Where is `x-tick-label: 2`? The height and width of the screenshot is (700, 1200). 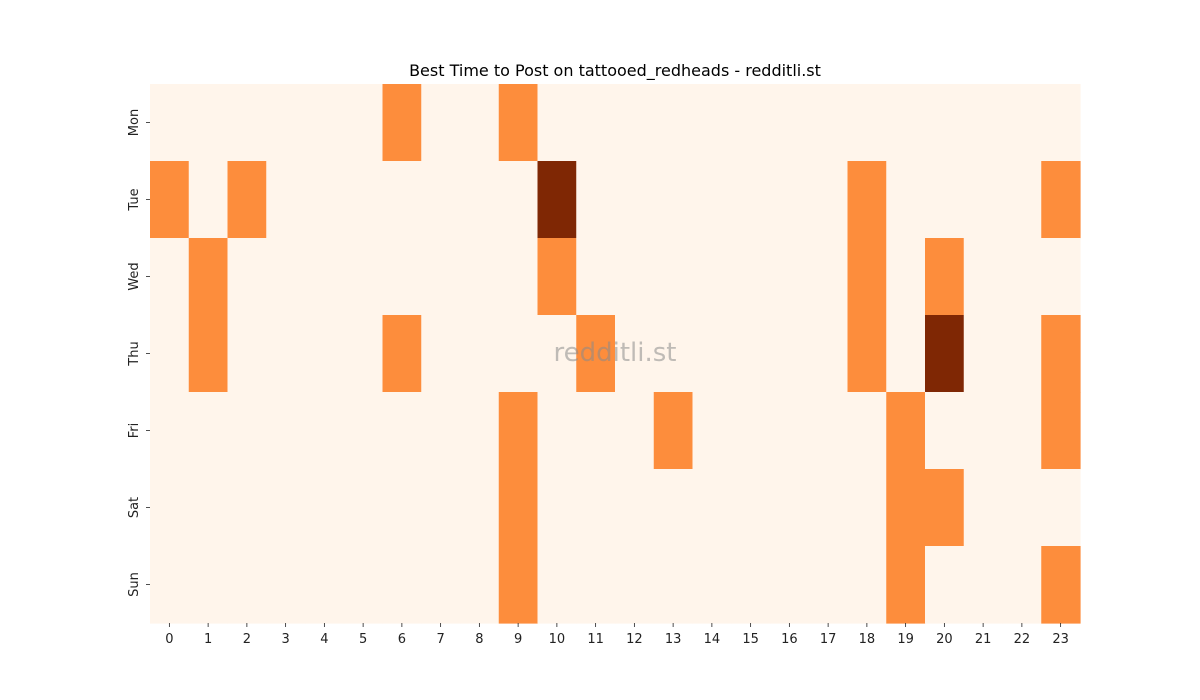
x-tick-label: 2 is located at coordinates (247, 639).